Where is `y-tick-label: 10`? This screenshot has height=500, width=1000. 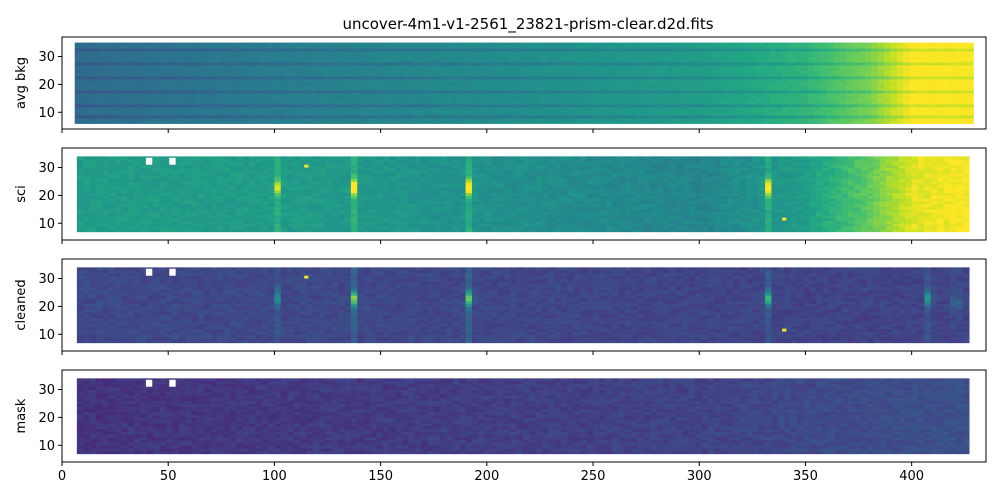 y-tick-label: 10 is located at coordinates (46, 113).